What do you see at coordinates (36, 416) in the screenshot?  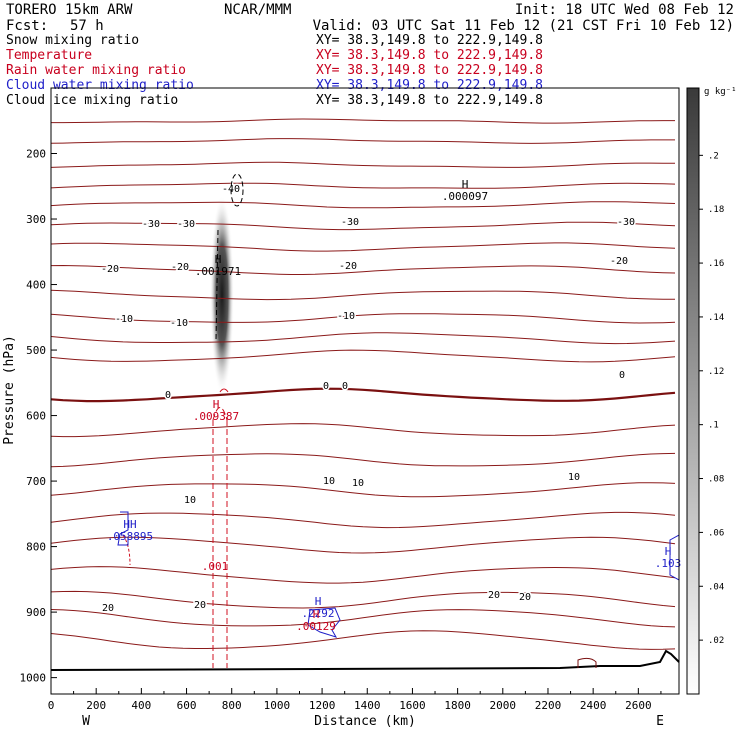 I see `y-tick-label: 600` at bounding box center [36, 416].